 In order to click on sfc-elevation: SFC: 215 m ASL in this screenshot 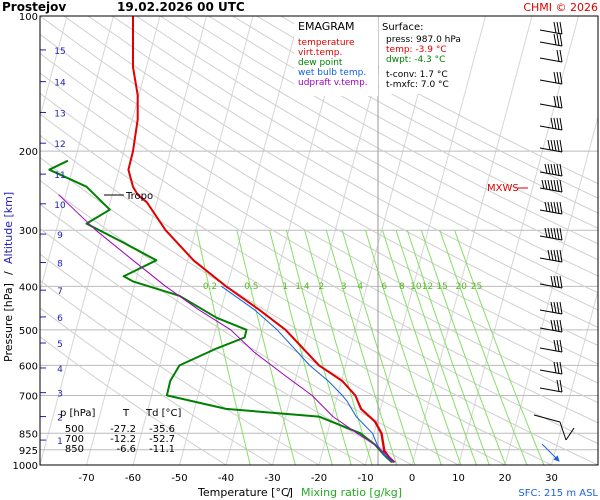, I will do `click(558, 493)`.